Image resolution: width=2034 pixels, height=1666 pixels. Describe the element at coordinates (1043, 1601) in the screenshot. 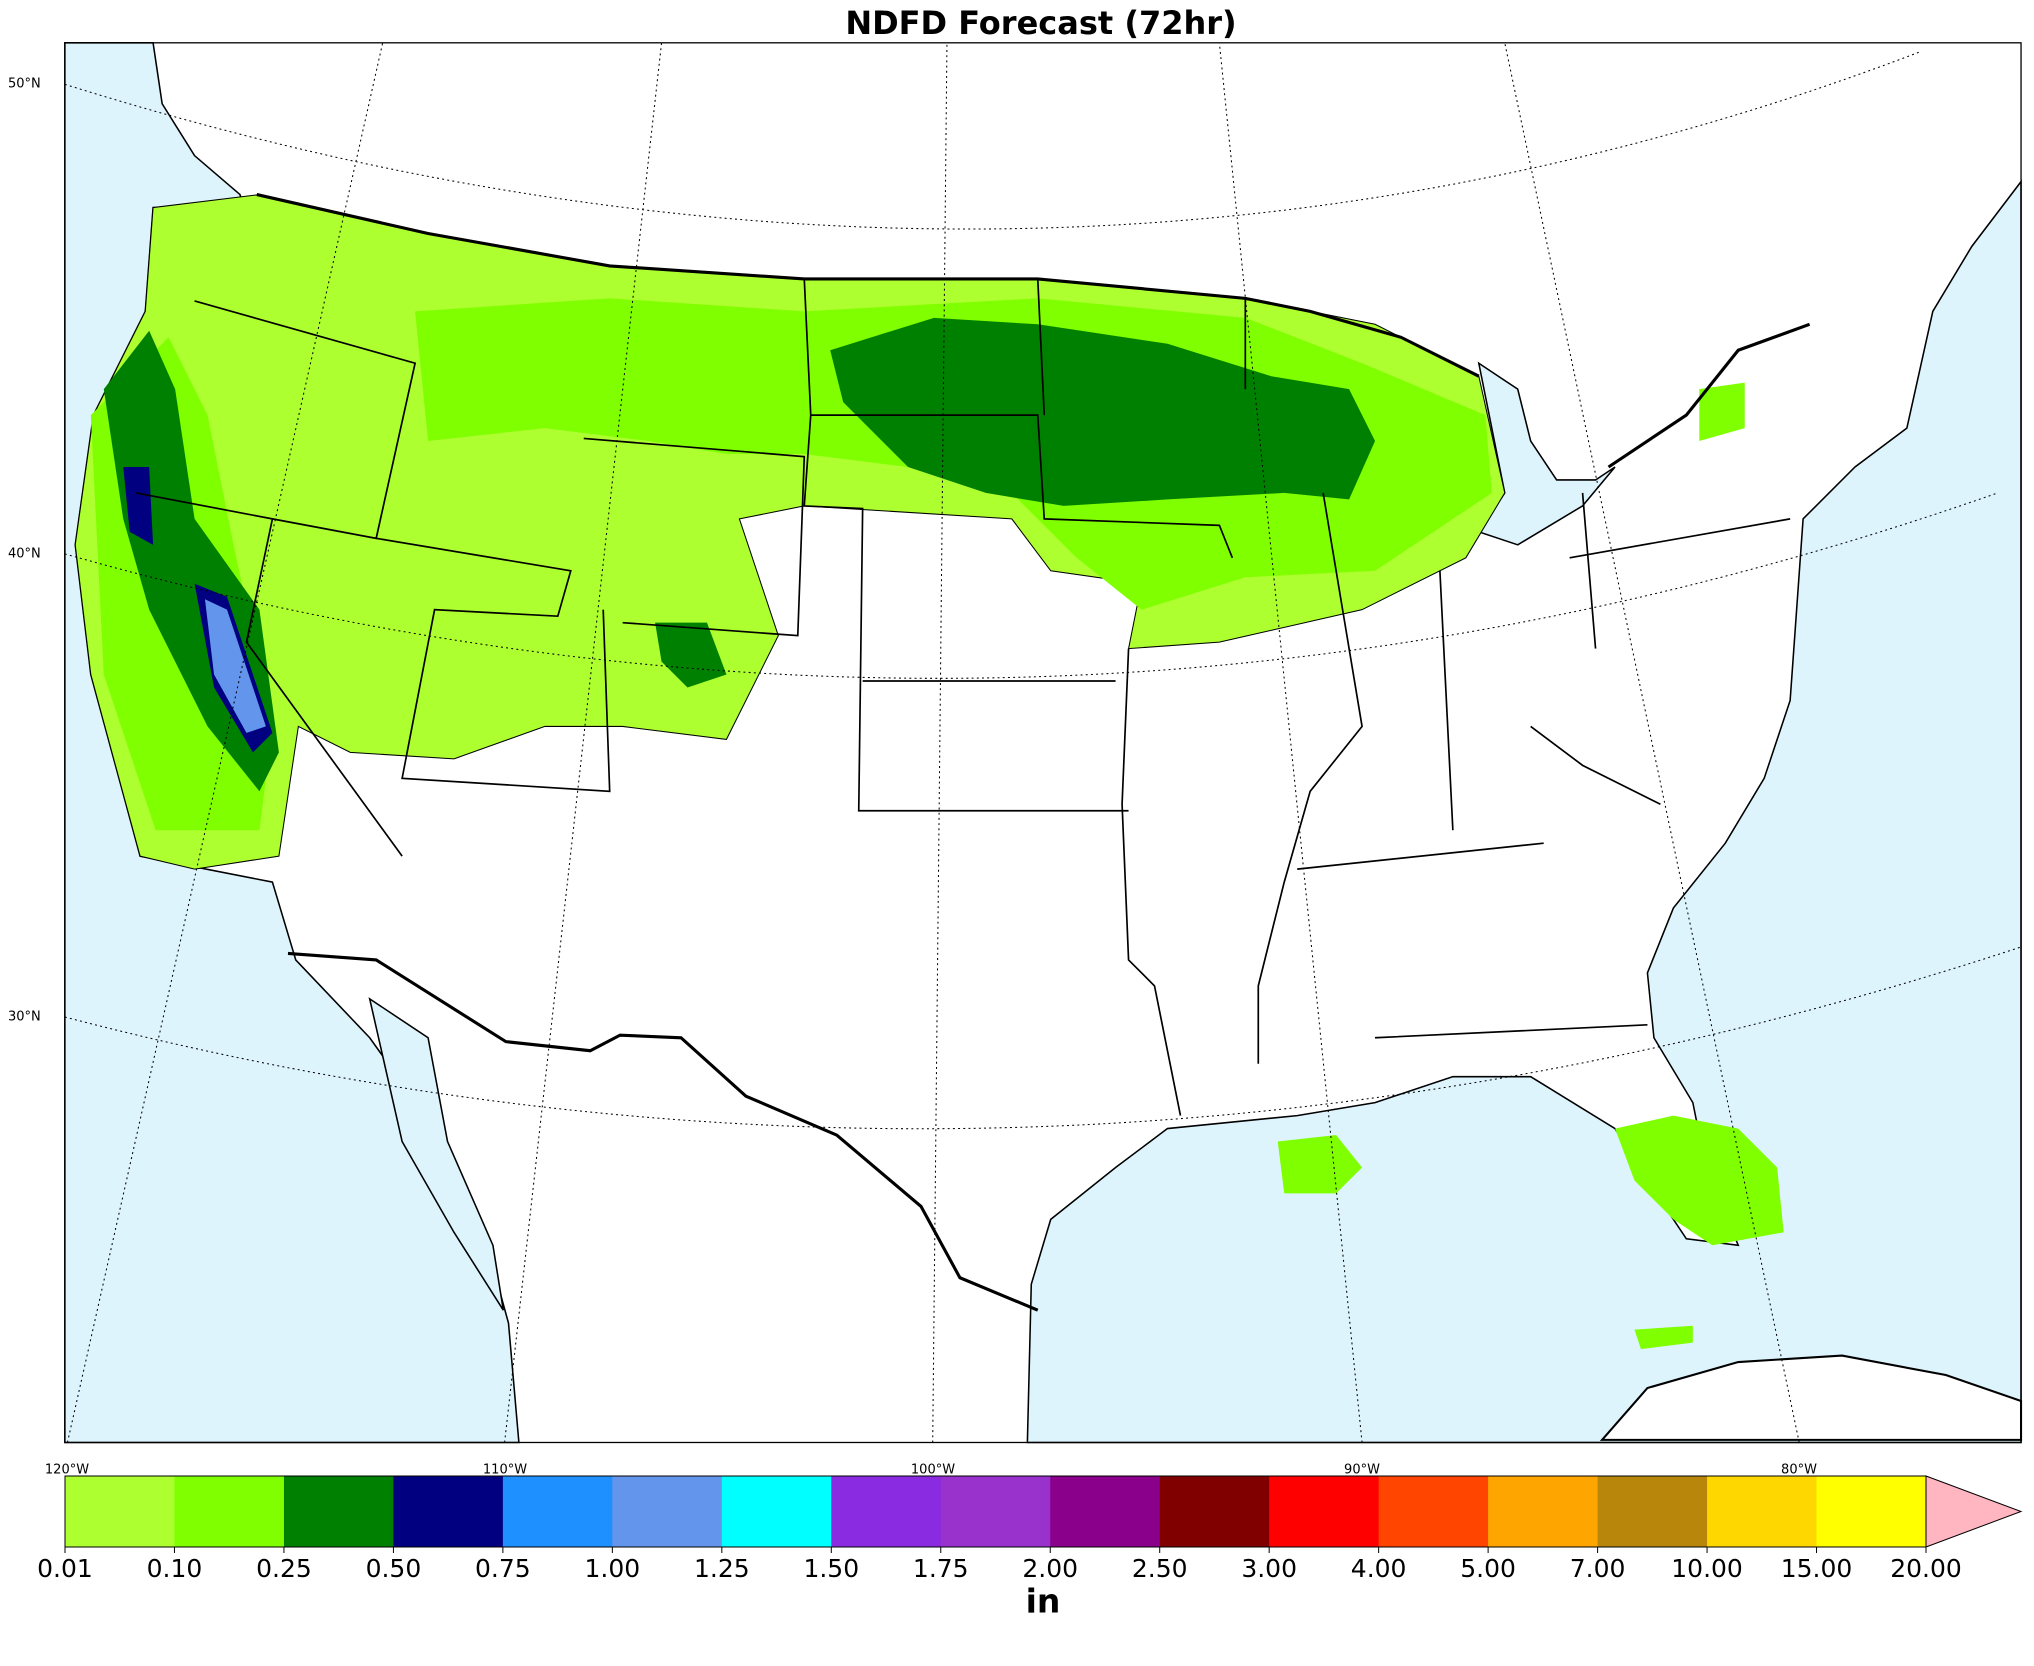

I see `colorbar-unit: in` at that location.